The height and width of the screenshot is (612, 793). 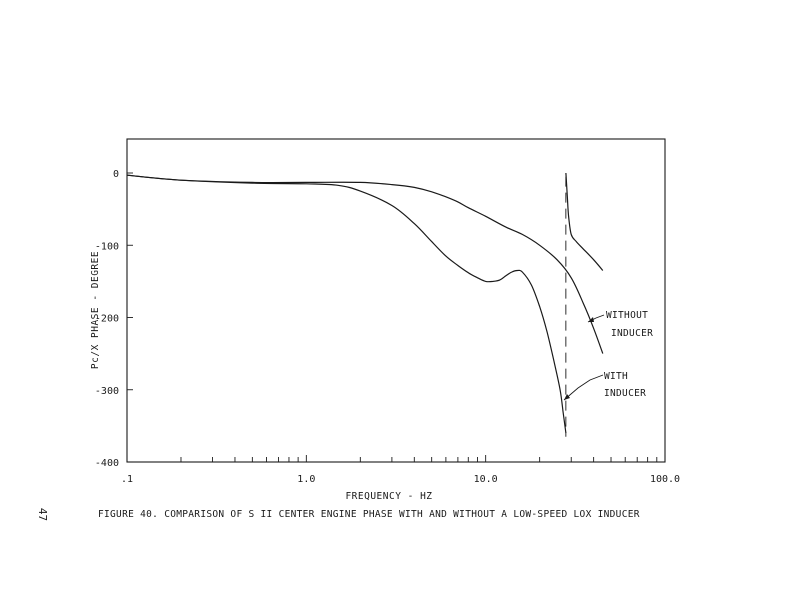 I want to click on x-tick-label: 100.0, so click(x=665, y=479).